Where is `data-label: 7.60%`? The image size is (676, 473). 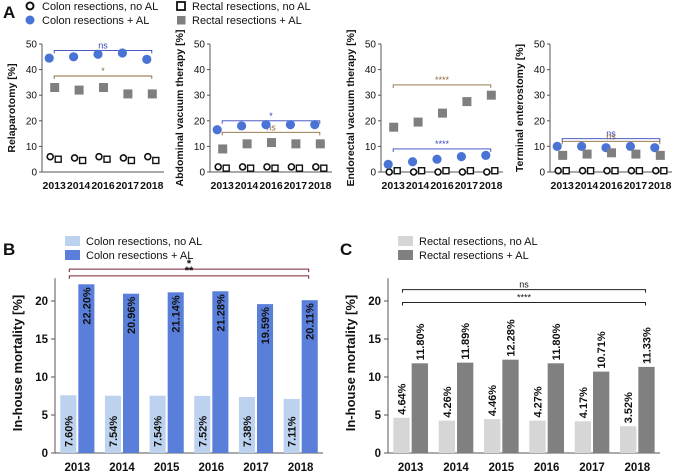 data-label: 7.60% is located at coordinates (69, 431).